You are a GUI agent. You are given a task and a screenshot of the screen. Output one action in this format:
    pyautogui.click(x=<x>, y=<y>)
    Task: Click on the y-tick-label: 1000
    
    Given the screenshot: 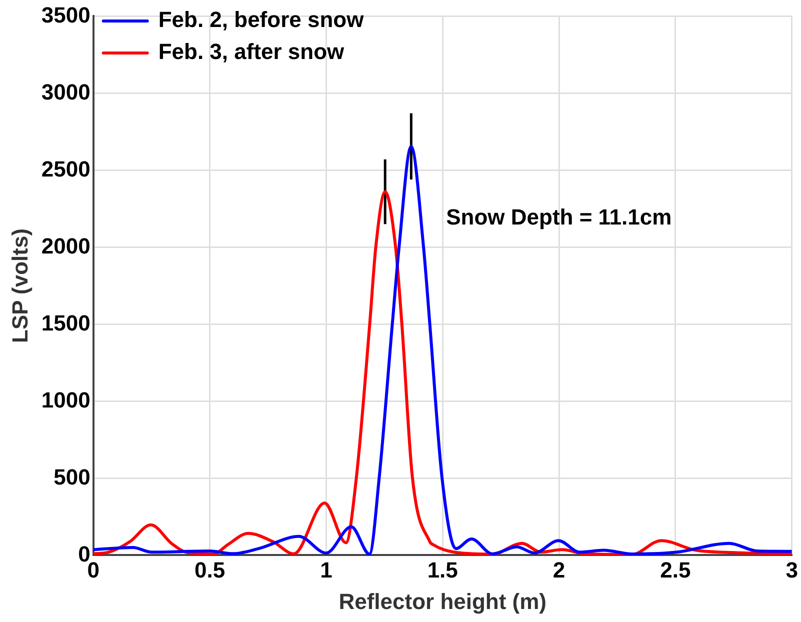 What is the action you would take?
    pyautogui.click(x=65, y=399)
    